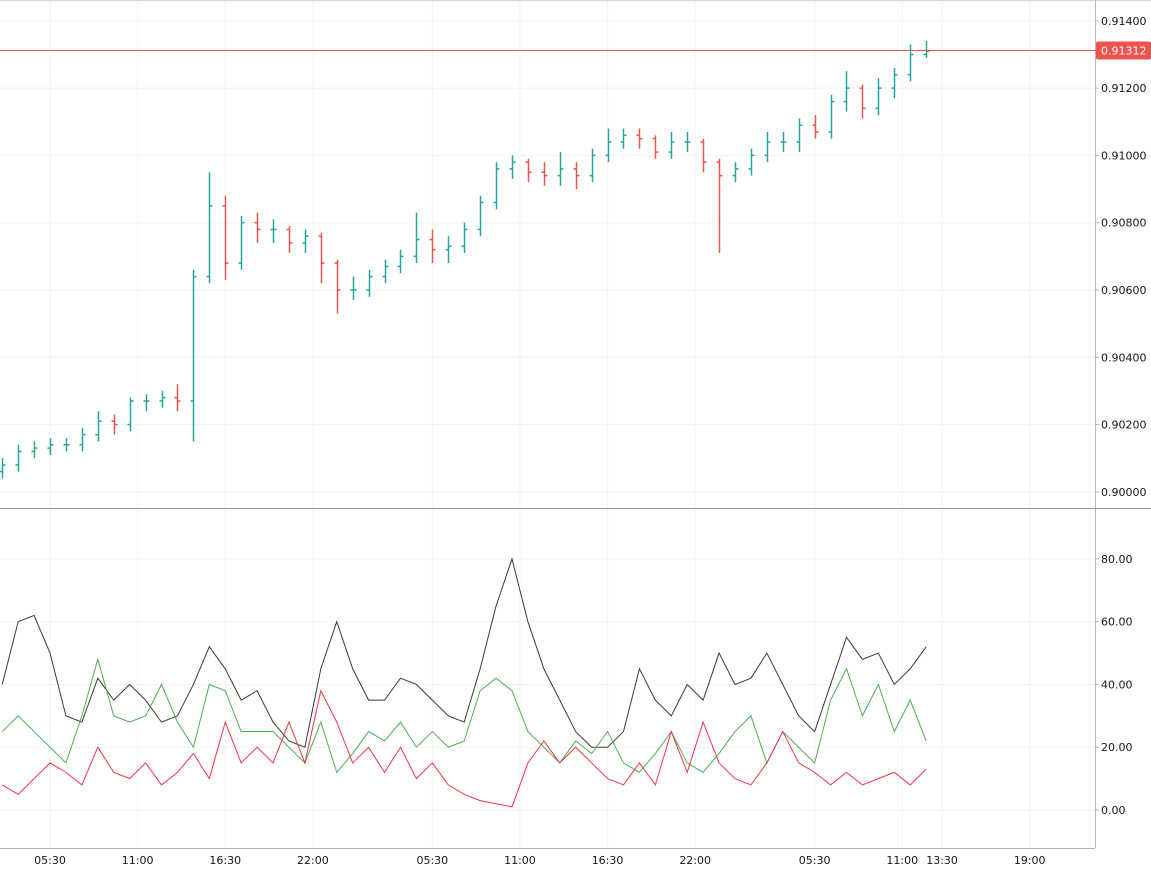  What do you see at coordinates (1124, 88) in the screenshot?
I see `y-tick-label: 0.91200` at bounding box center [1124, 88].